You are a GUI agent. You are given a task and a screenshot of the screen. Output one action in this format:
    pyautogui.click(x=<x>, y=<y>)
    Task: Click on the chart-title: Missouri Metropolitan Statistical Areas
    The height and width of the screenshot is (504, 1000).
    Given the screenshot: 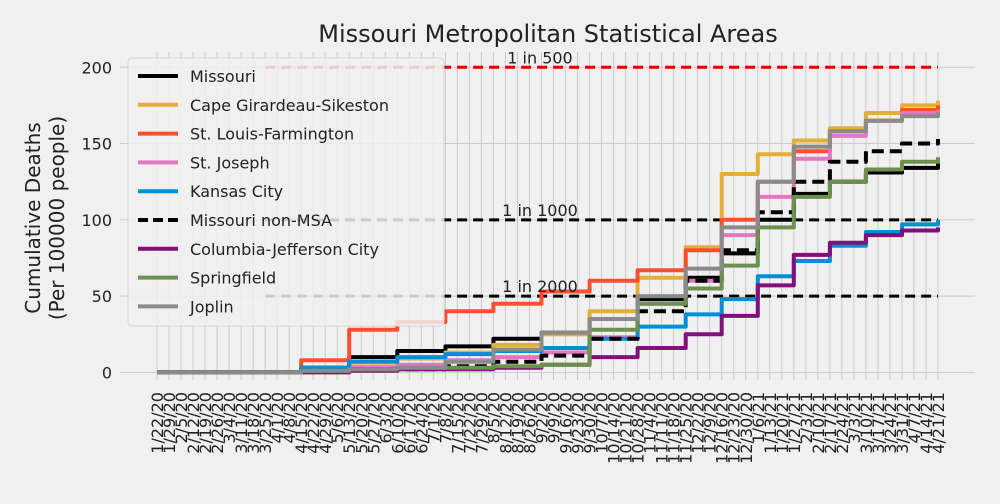 What is the action you would take?
    pyautogui.click(x=548, y=34)
    